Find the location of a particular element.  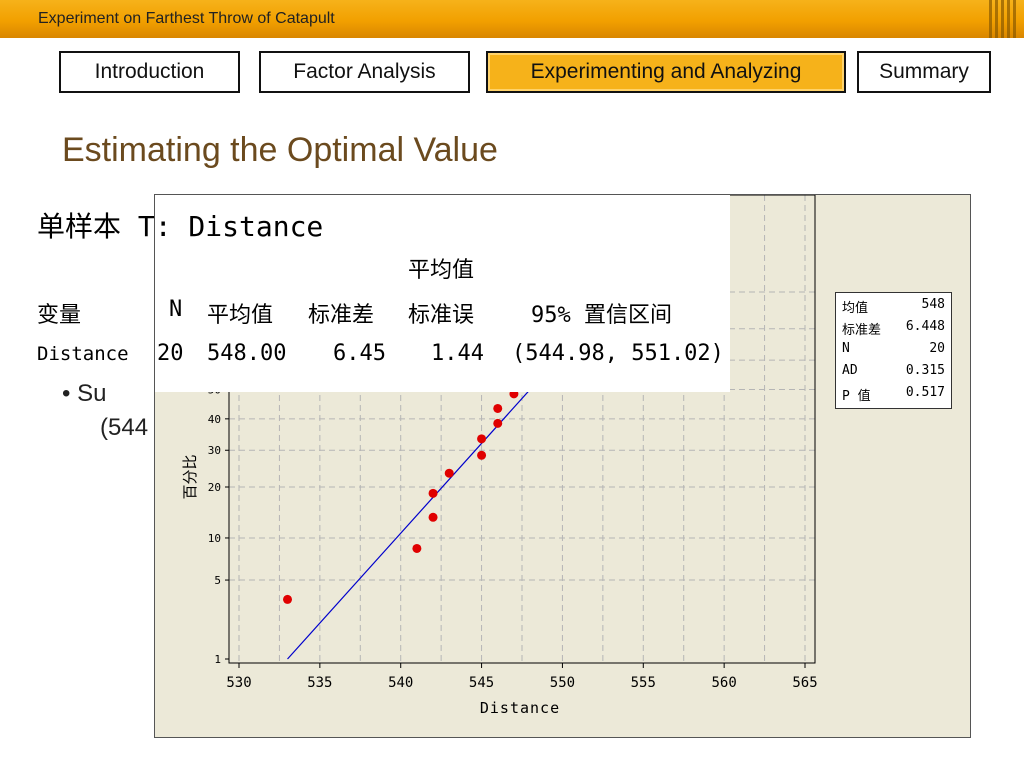

session-col-variable: 变量 is located at coordinates (59, 315).